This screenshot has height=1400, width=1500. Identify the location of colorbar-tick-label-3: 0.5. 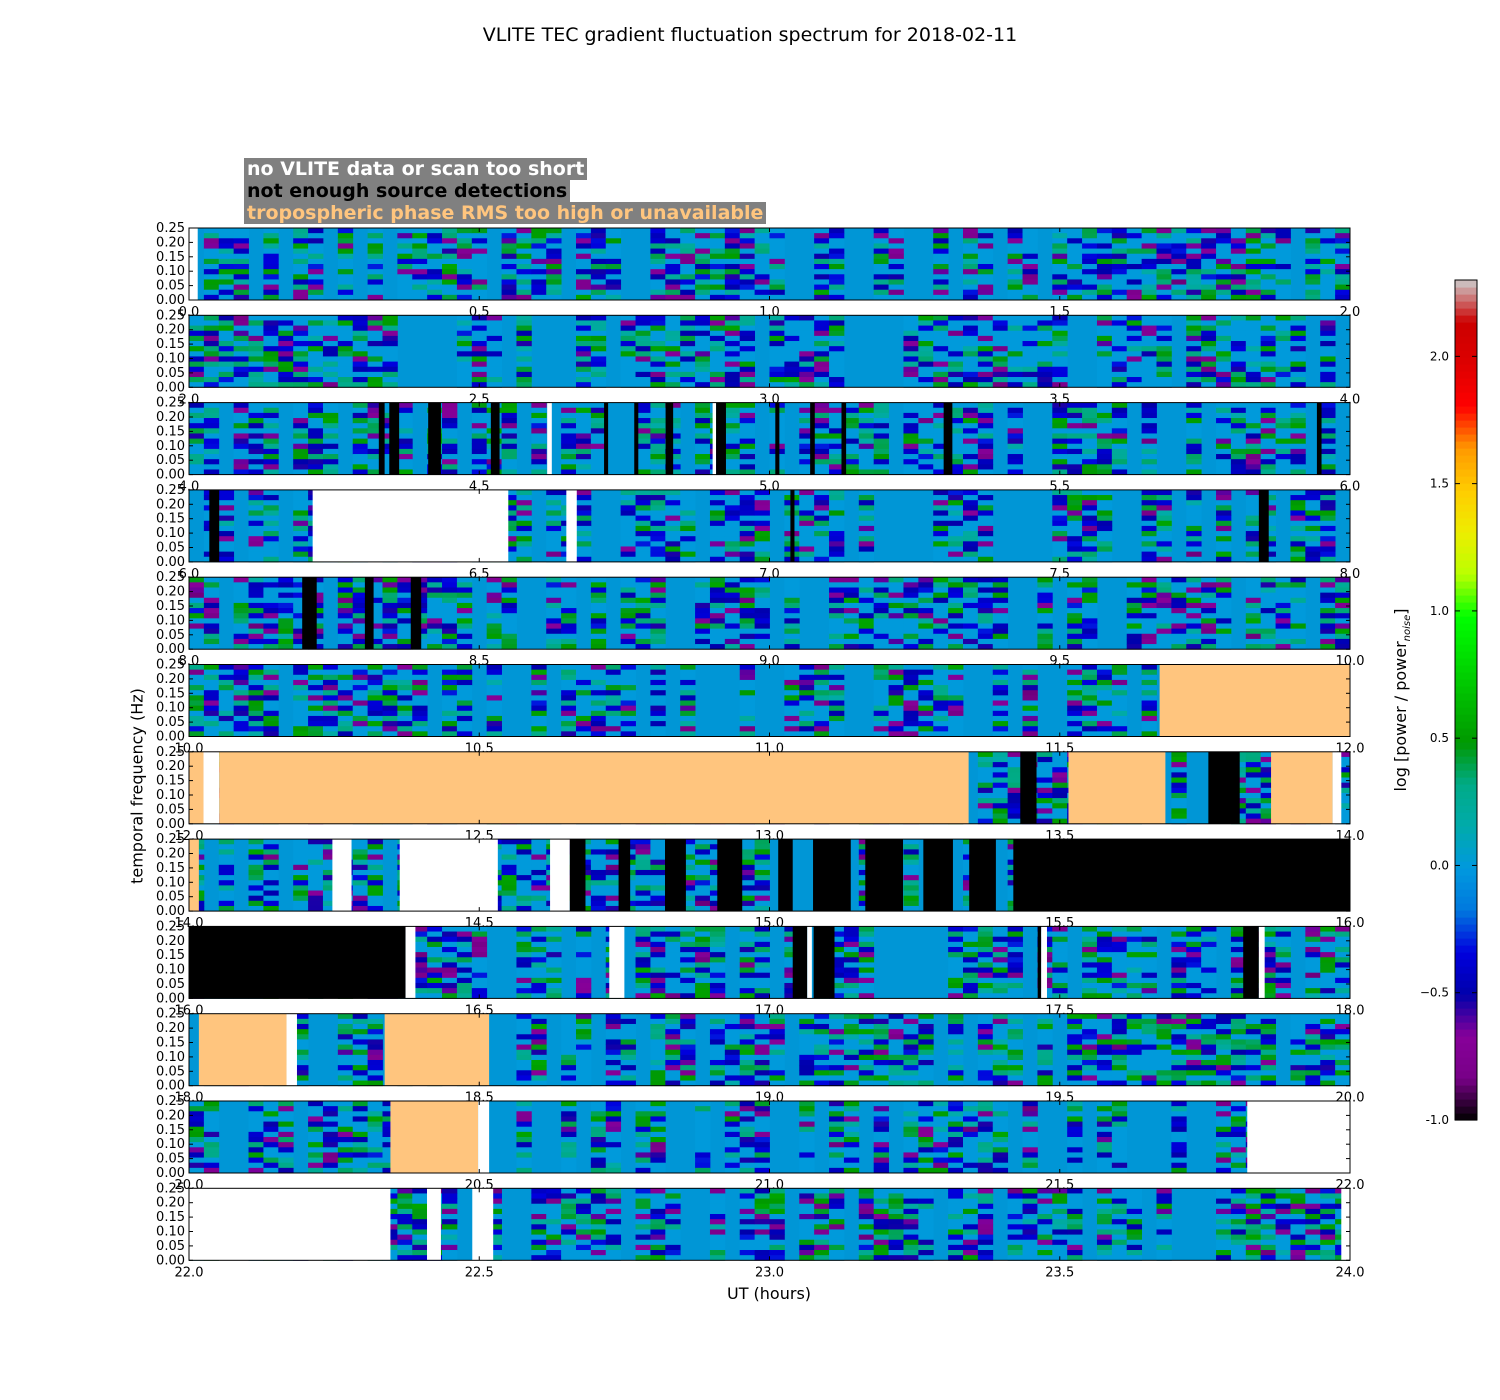
(1439, 738).